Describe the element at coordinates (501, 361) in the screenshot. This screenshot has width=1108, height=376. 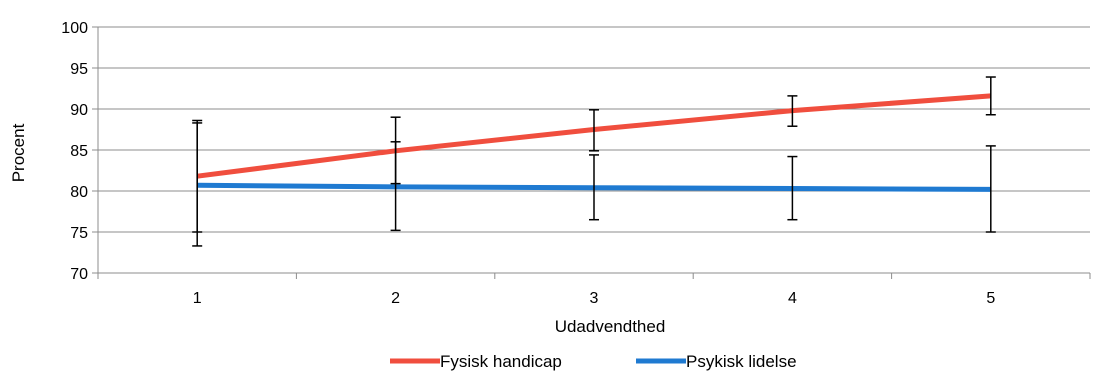
I see `legend-label: Fysisk handicap` at that location.